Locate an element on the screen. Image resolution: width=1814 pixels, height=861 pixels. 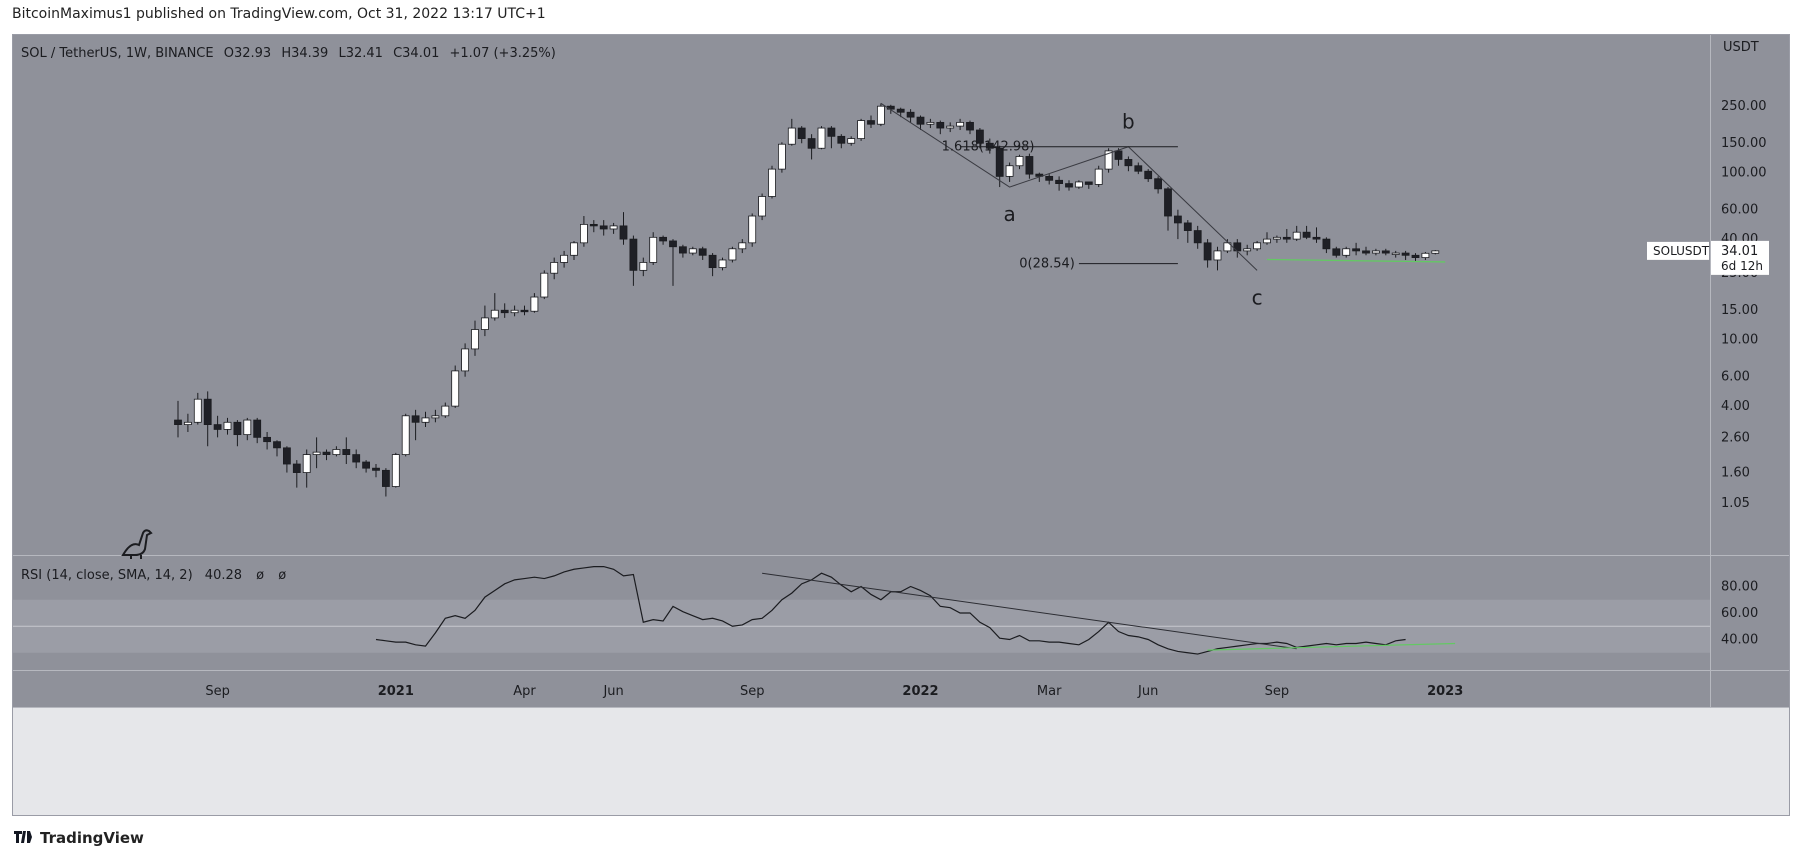
abc-wave-line is located at coordinates (1069, 186).